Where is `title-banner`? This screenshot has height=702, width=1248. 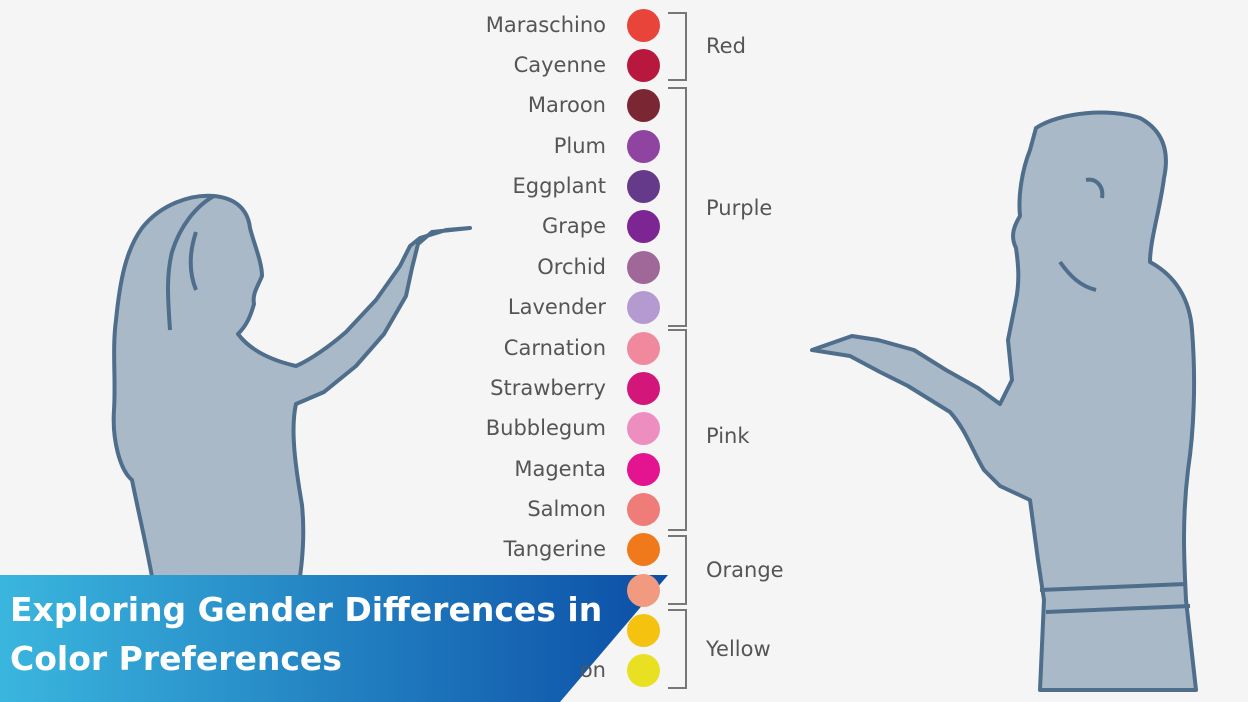
title-banner is located at coordinates (334, 638).